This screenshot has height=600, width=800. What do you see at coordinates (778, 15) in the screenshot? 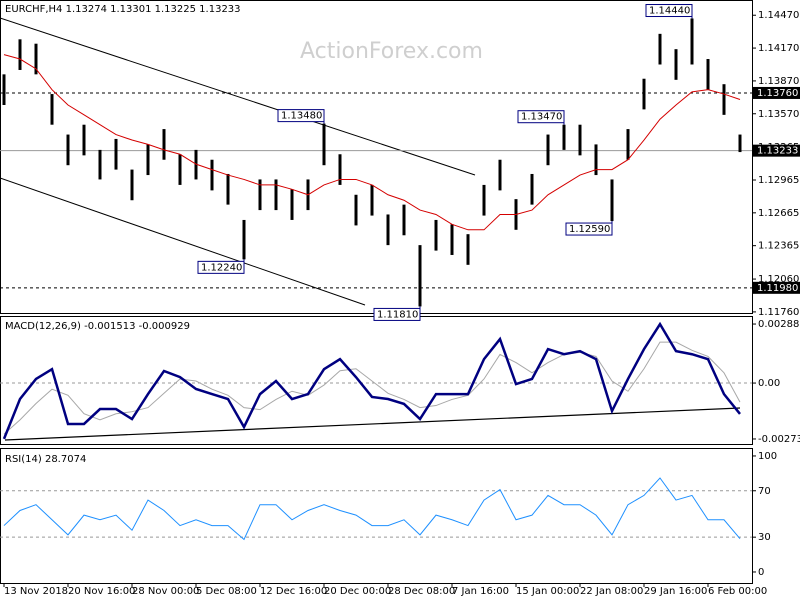
I see `y-tick-label: 1.14470` at bounding box center [778, 15].